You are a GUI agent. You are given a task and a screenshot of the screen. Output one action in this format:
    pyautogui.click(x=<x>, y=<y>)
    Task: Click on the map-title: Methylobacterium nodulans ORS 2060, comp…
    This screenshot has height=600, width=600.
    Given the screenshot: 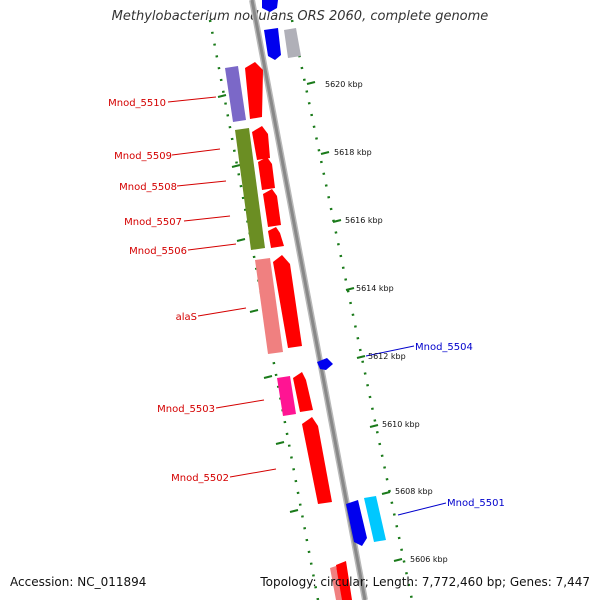 What is the action you would take?
    pyautogui.click(x=300, y=16)
    